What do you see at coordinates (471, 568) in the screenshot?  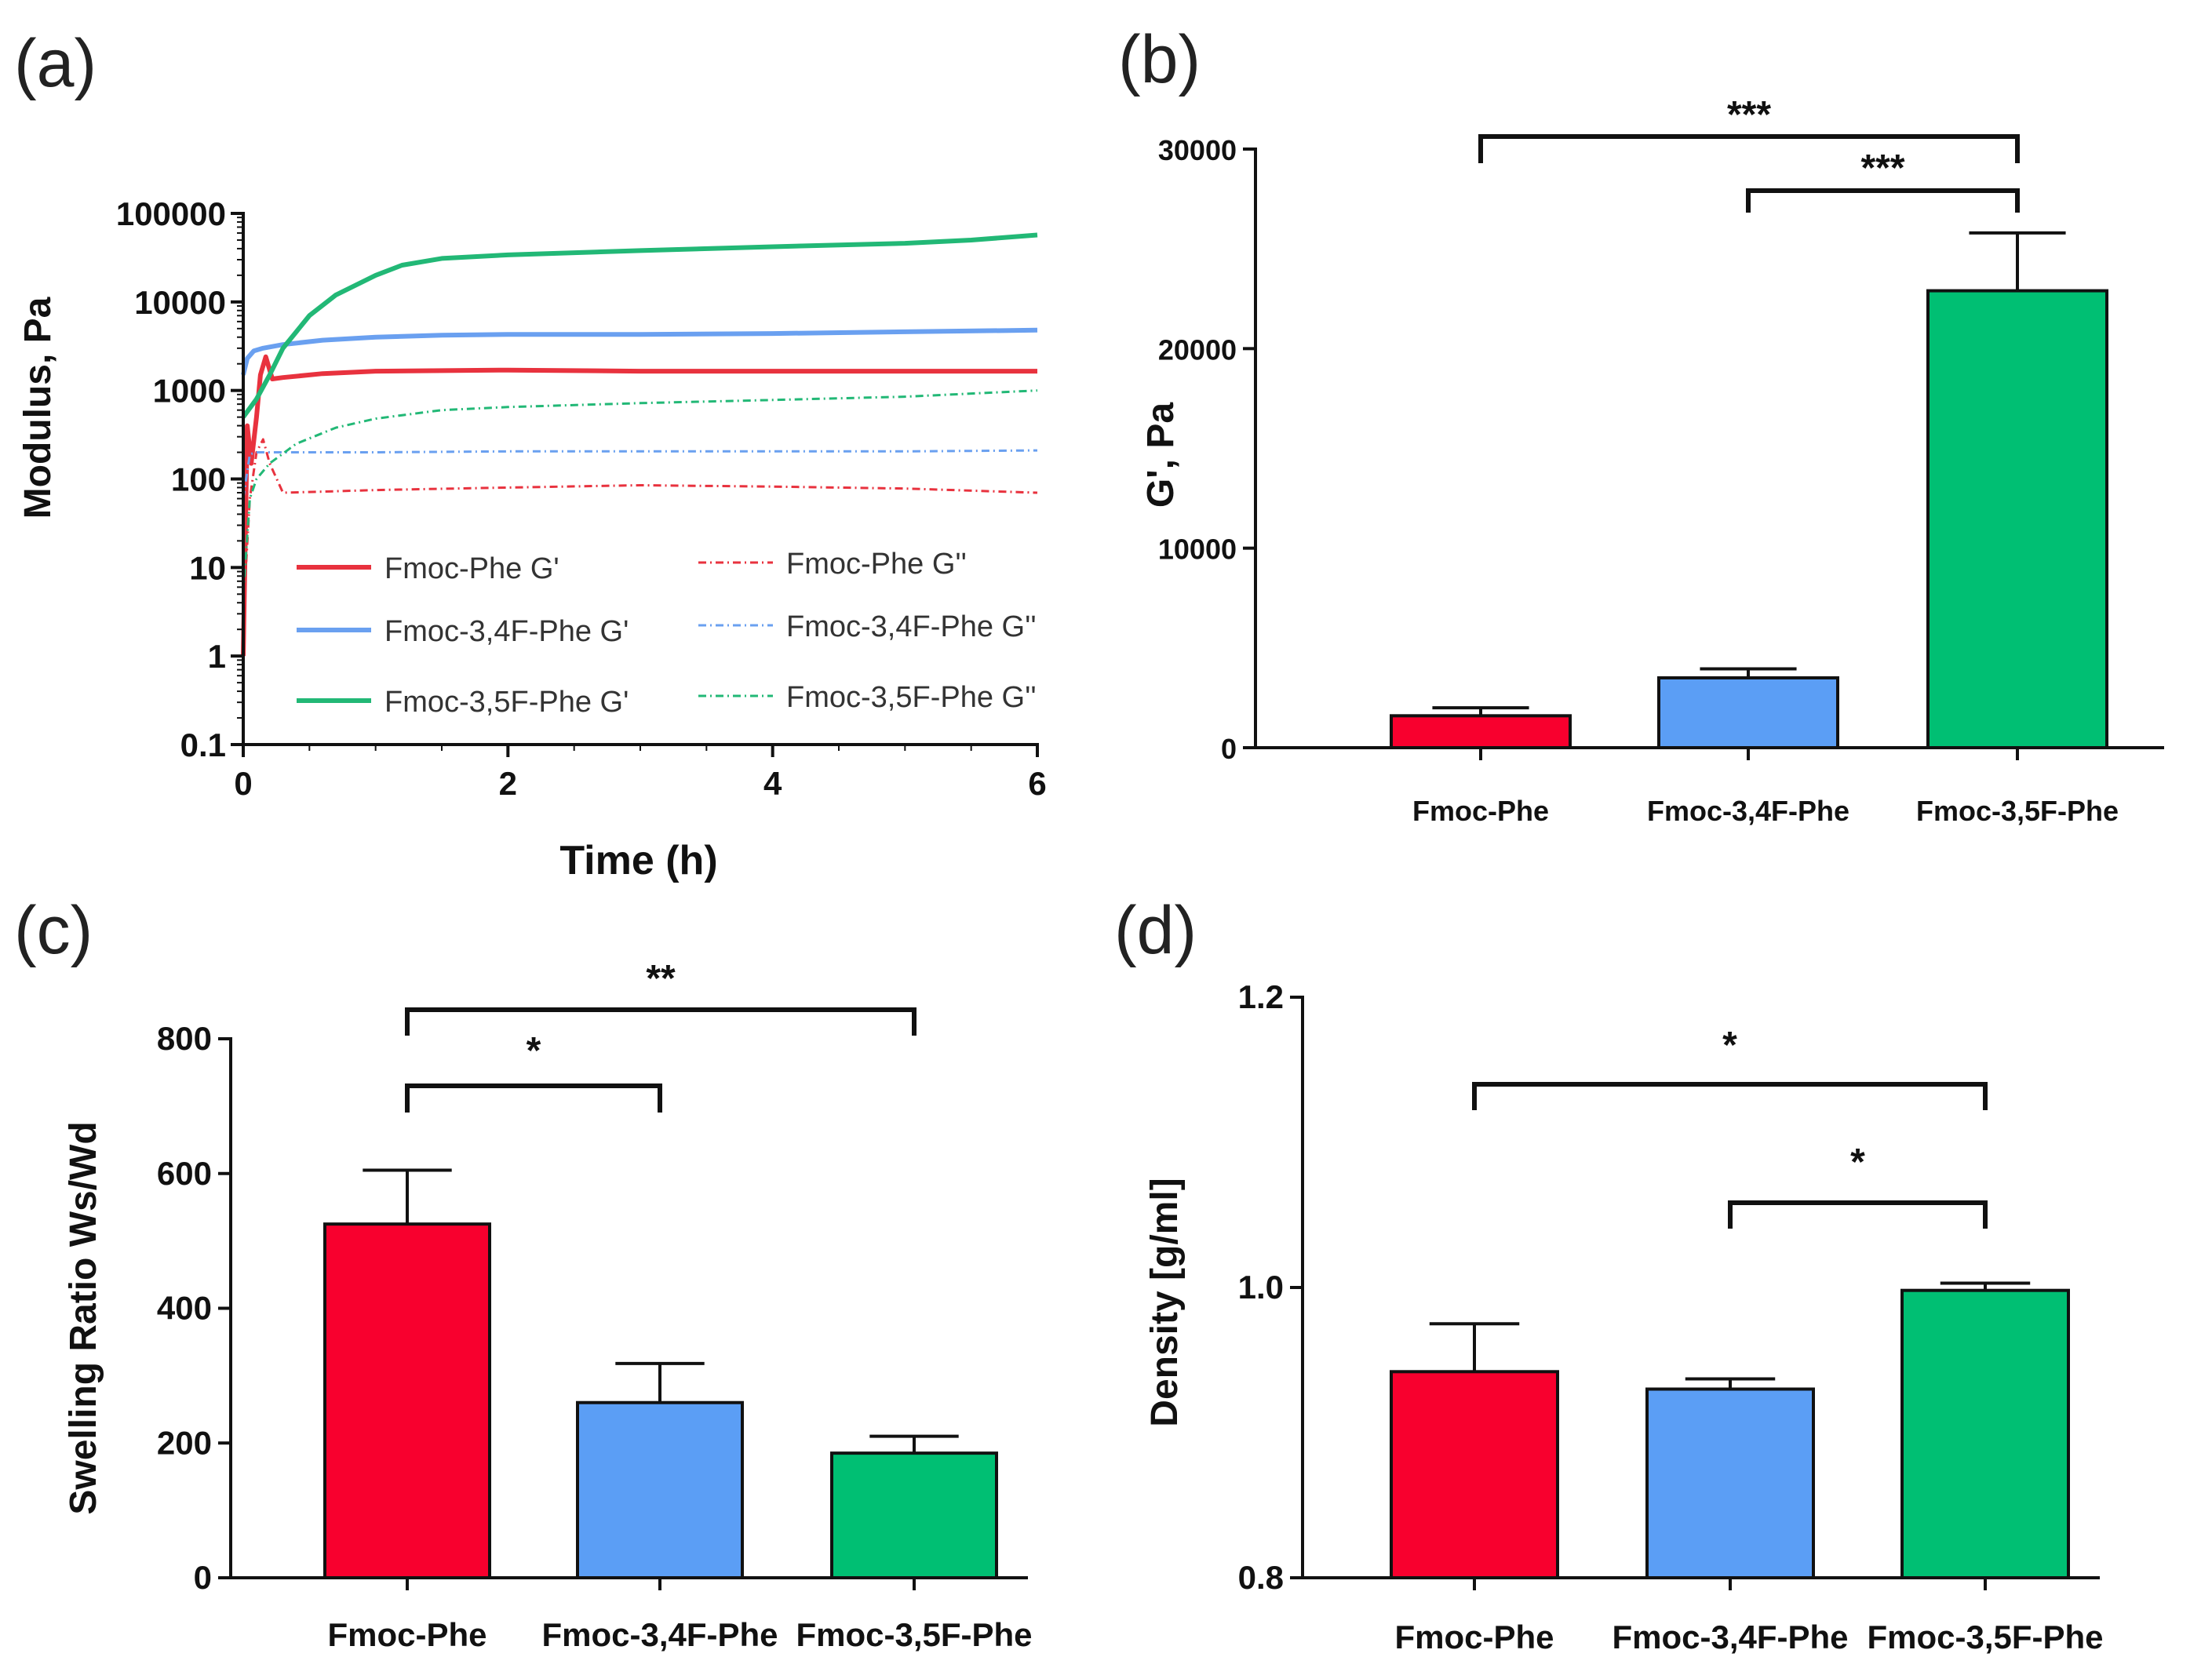 I see `legend-label-0: Fmoc-Phe G'` at bounding box center [471, 568].